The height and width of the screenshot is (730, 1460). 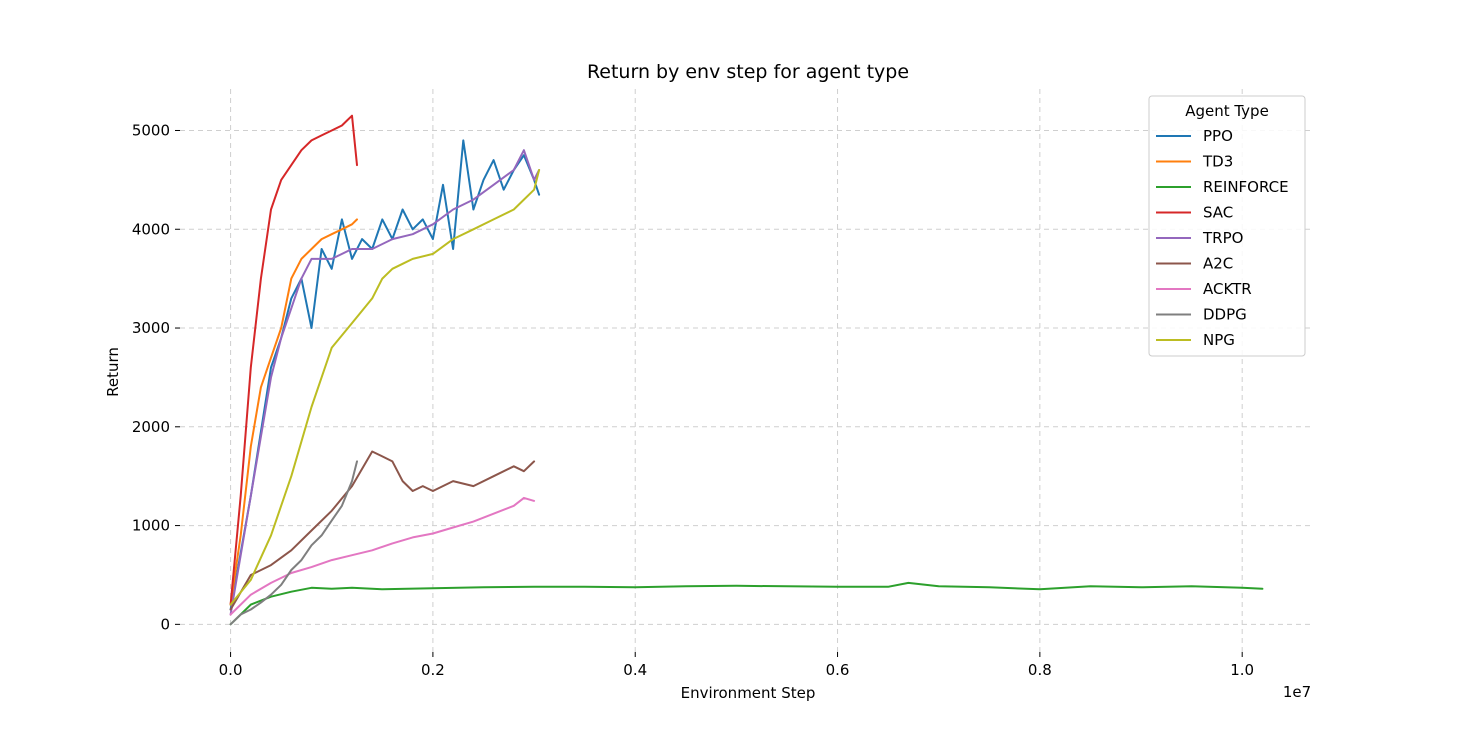 I want to click on series-line-acktr, so click(x=382, y=556).